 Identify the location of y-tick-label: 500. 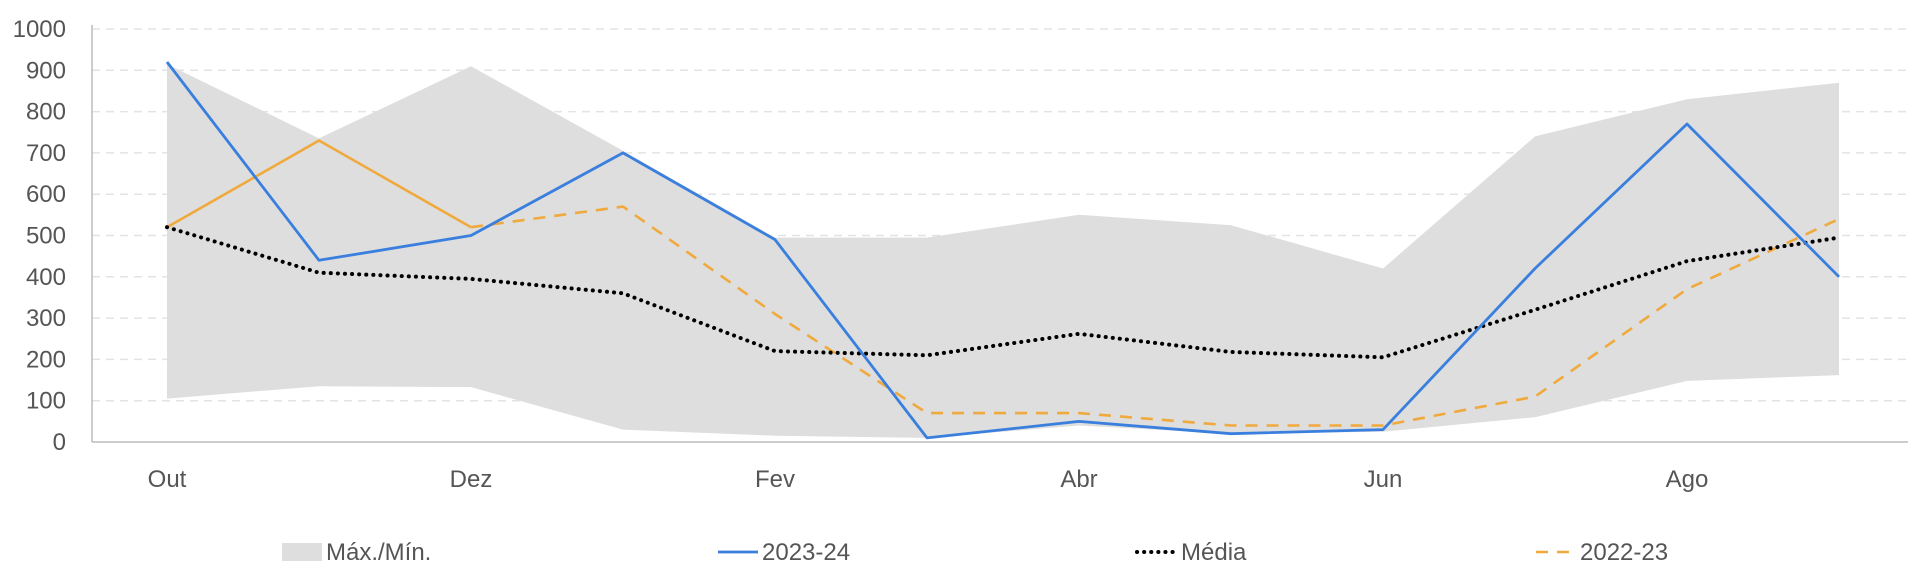
(46, 236).